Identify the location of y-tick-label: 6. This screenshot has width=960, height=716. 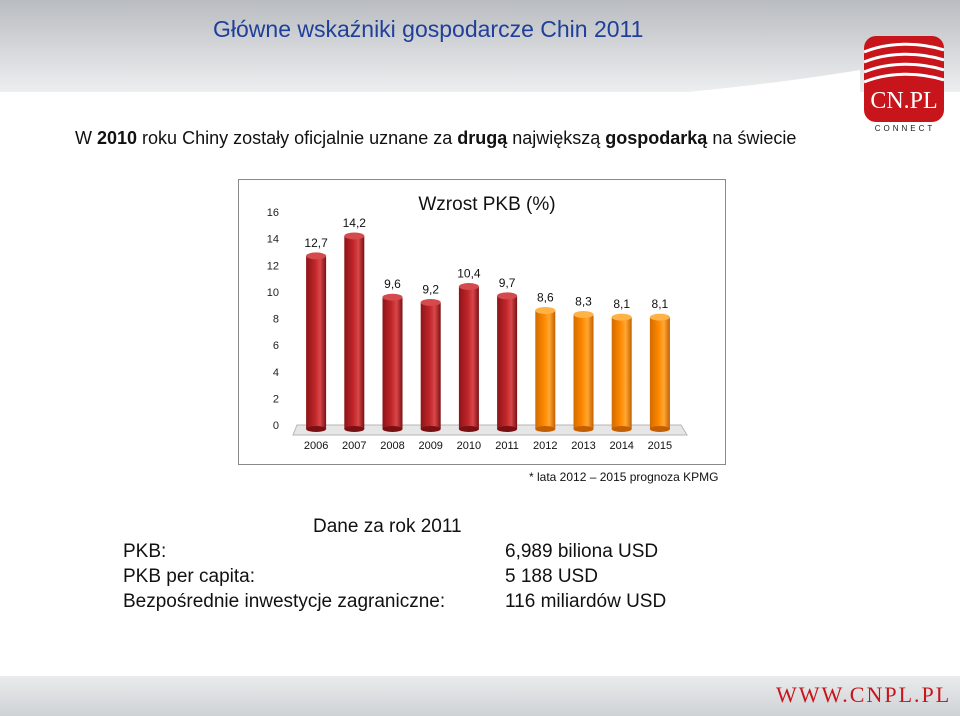
(276, 346).